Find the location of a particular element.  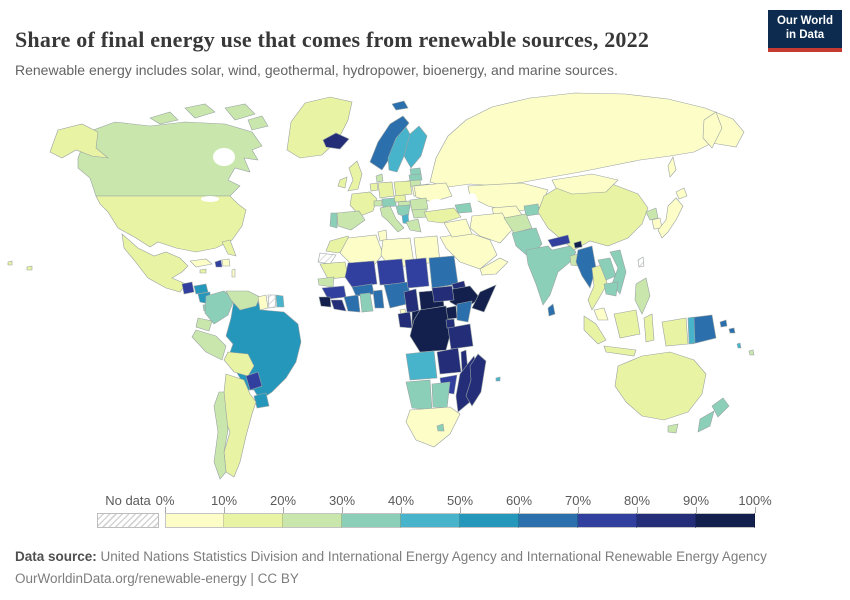

region-south-sudan is located at coordinates (443, 294).